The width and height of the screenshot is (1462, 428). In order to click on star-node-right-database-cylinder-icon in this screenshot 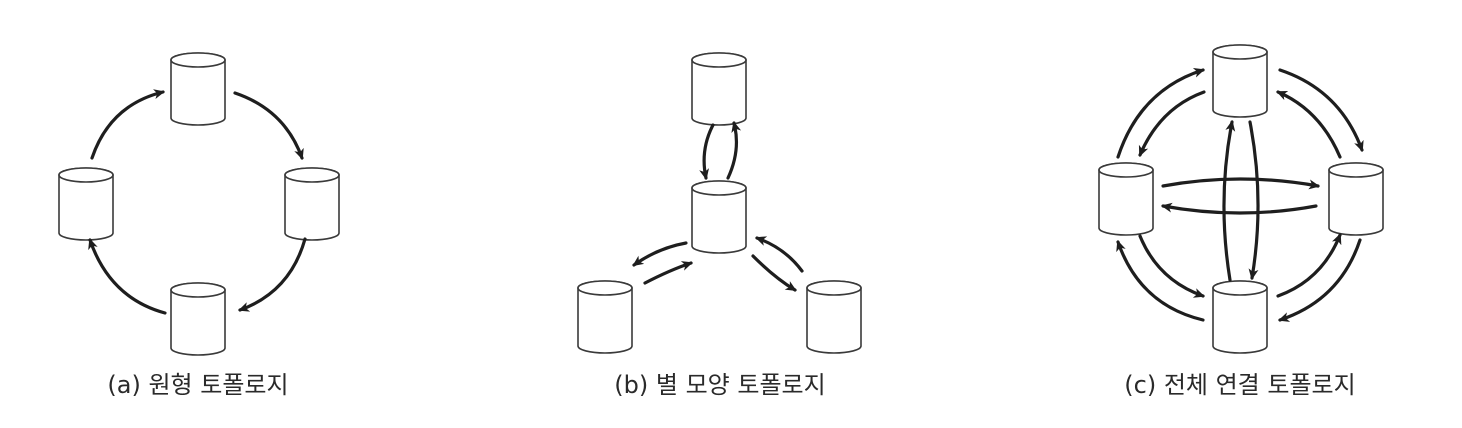, I will do `click(834, 317)`.